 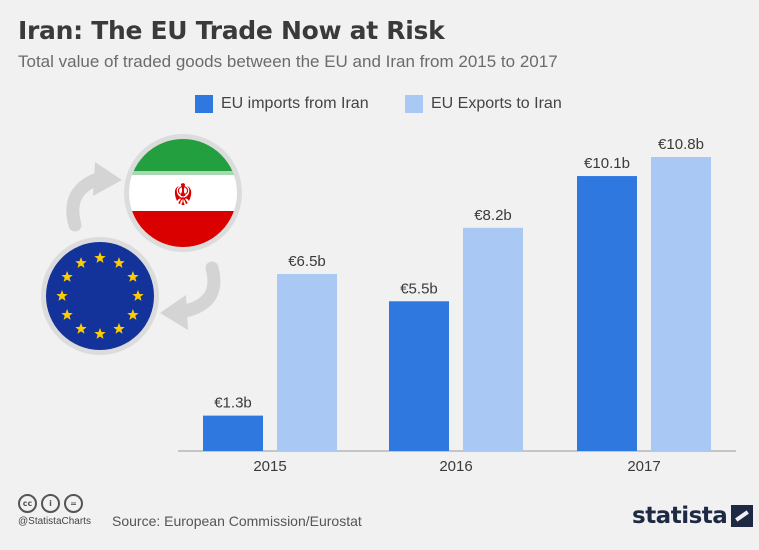 What do you see at coordinates (295, 103) in the screenshot?
I see `legend-label-imports: EU imports from Iran` at bounding box center [295, 103].